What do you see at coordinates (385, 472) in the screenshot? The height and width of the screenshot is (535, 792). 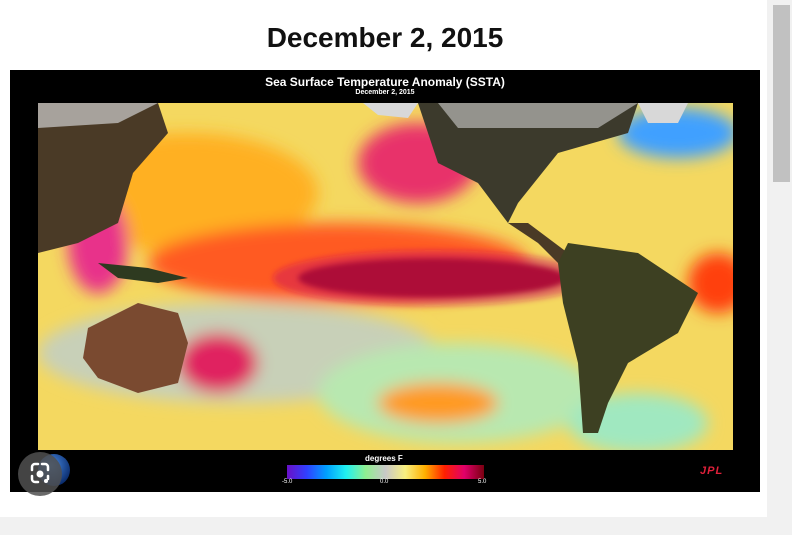 I see `colorbar` at bounding box center [385, 472].